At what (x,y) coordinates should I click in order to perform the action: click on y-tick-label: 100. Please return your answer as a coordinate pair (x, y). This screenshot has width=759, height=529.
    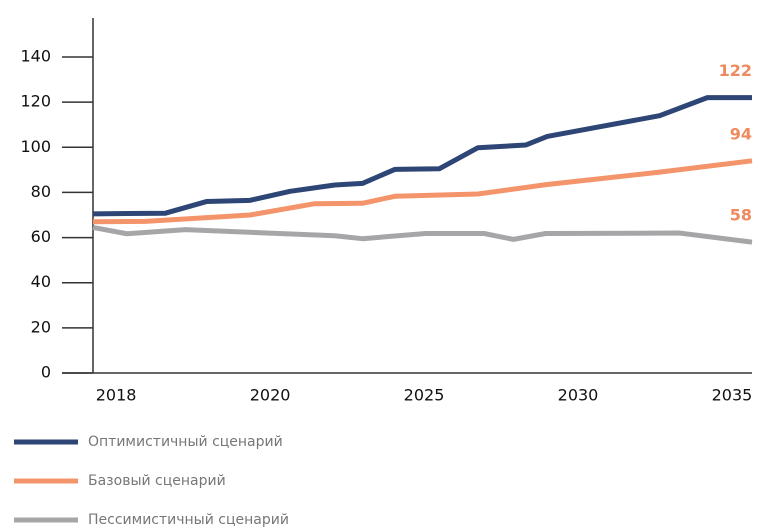
    Looking at the image, I should click on (35, 146).